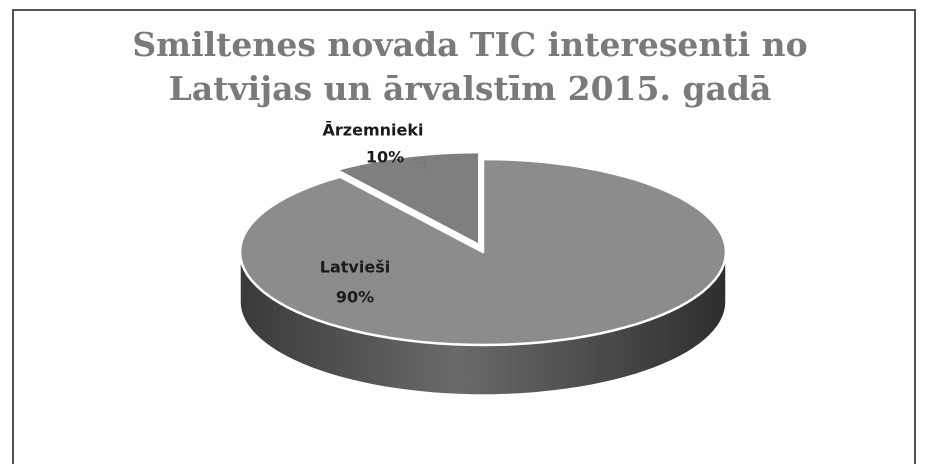 Image resolution: width=927 pixels, height=464 pixels. I want to click on slice-top, so click(408, 198).